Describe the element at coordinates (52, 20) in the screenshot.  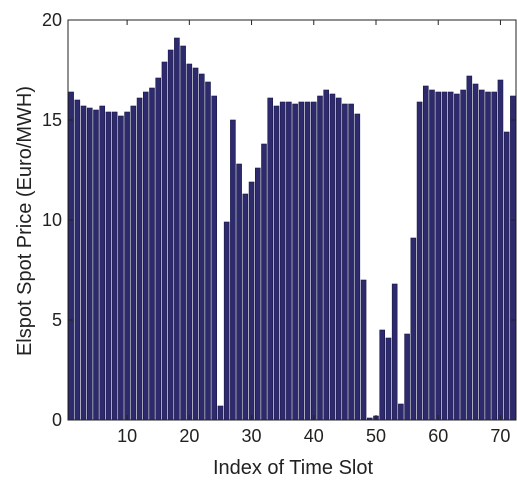
I see `y-tick-label: 20` at that location.